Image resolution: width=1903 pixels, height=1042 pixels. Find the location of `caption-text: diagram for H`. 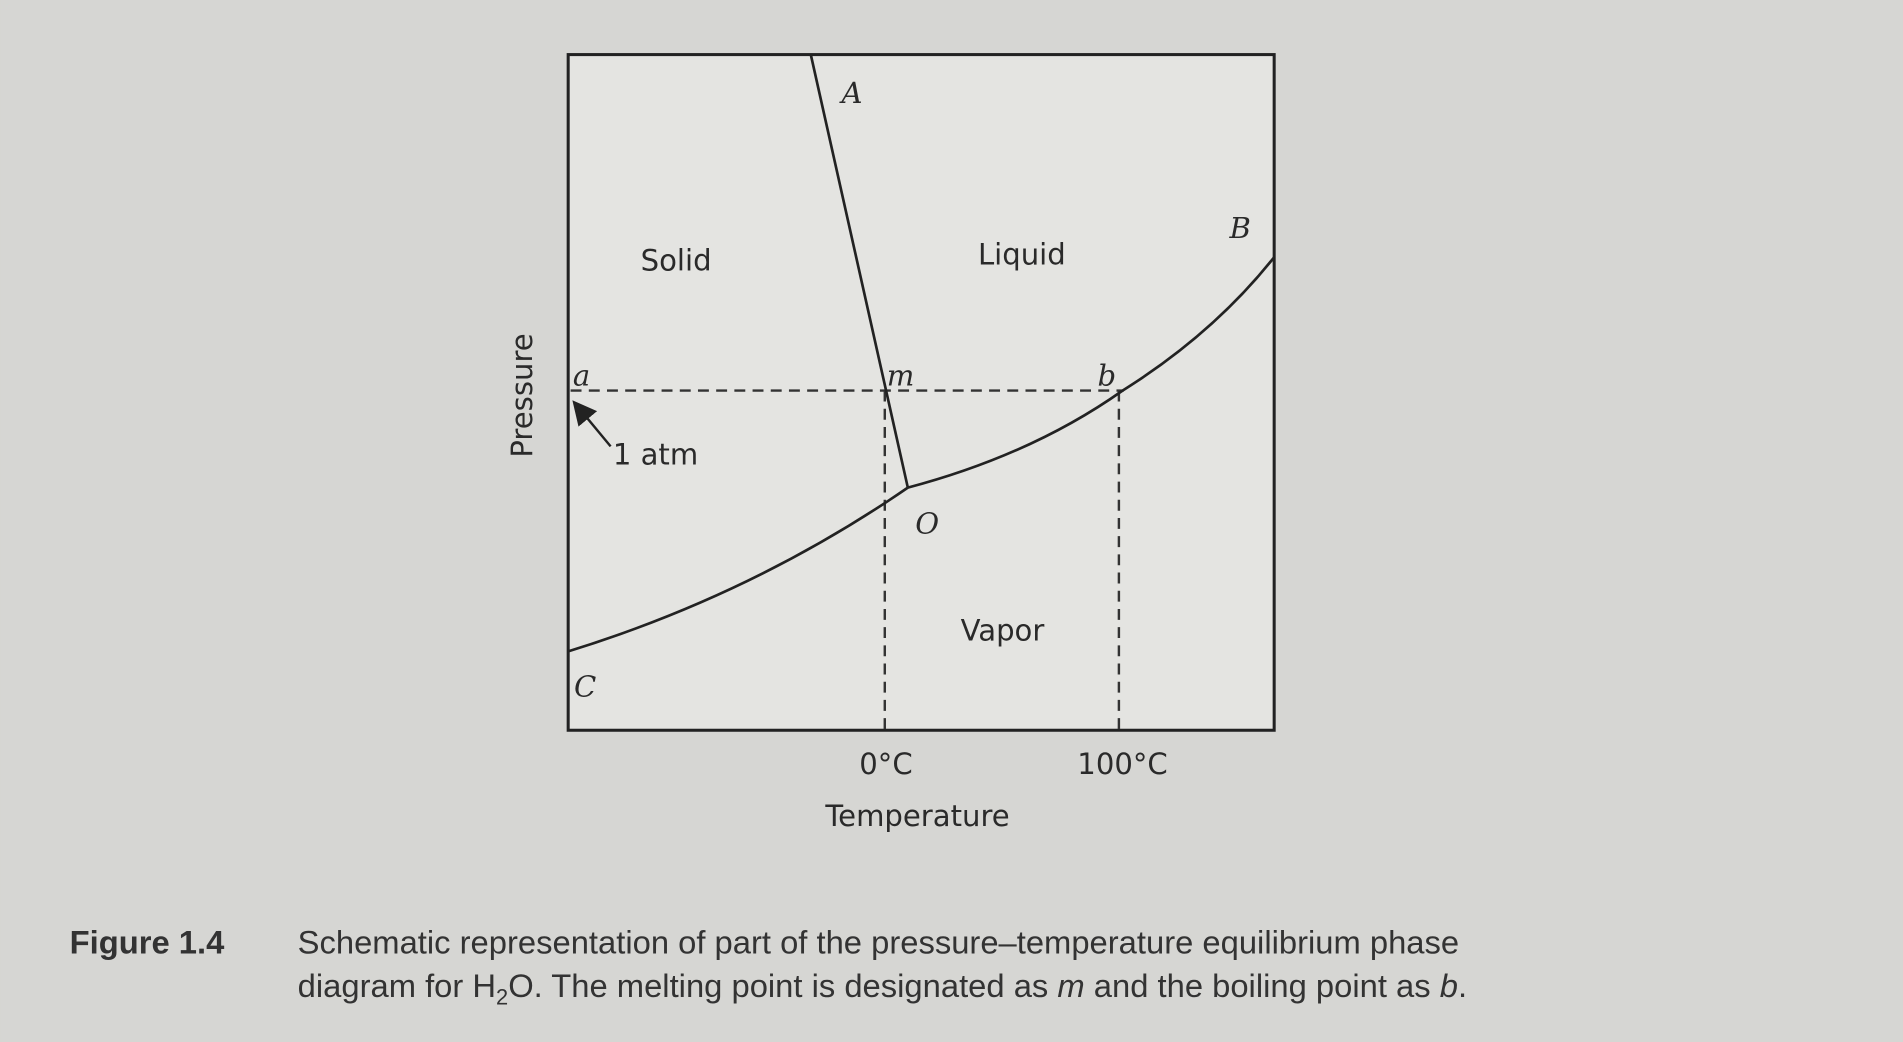

caption-text: diagram for H is located at coordinates (397, 985).